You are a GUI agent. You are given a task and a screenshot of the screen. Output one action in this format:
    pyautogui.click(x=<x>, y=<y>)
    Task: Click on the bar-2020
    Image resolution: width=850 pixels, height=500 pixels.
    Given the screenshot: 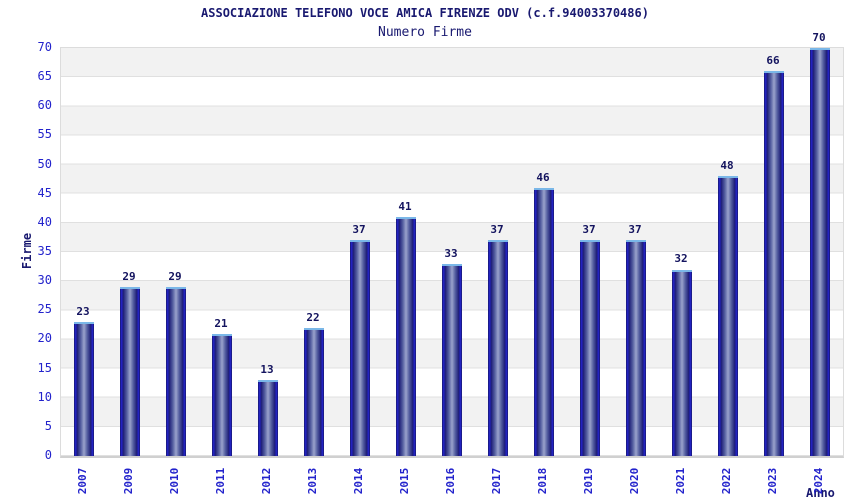 What is the action you would take?
    pyautogui.click(x=636, y=348)
    